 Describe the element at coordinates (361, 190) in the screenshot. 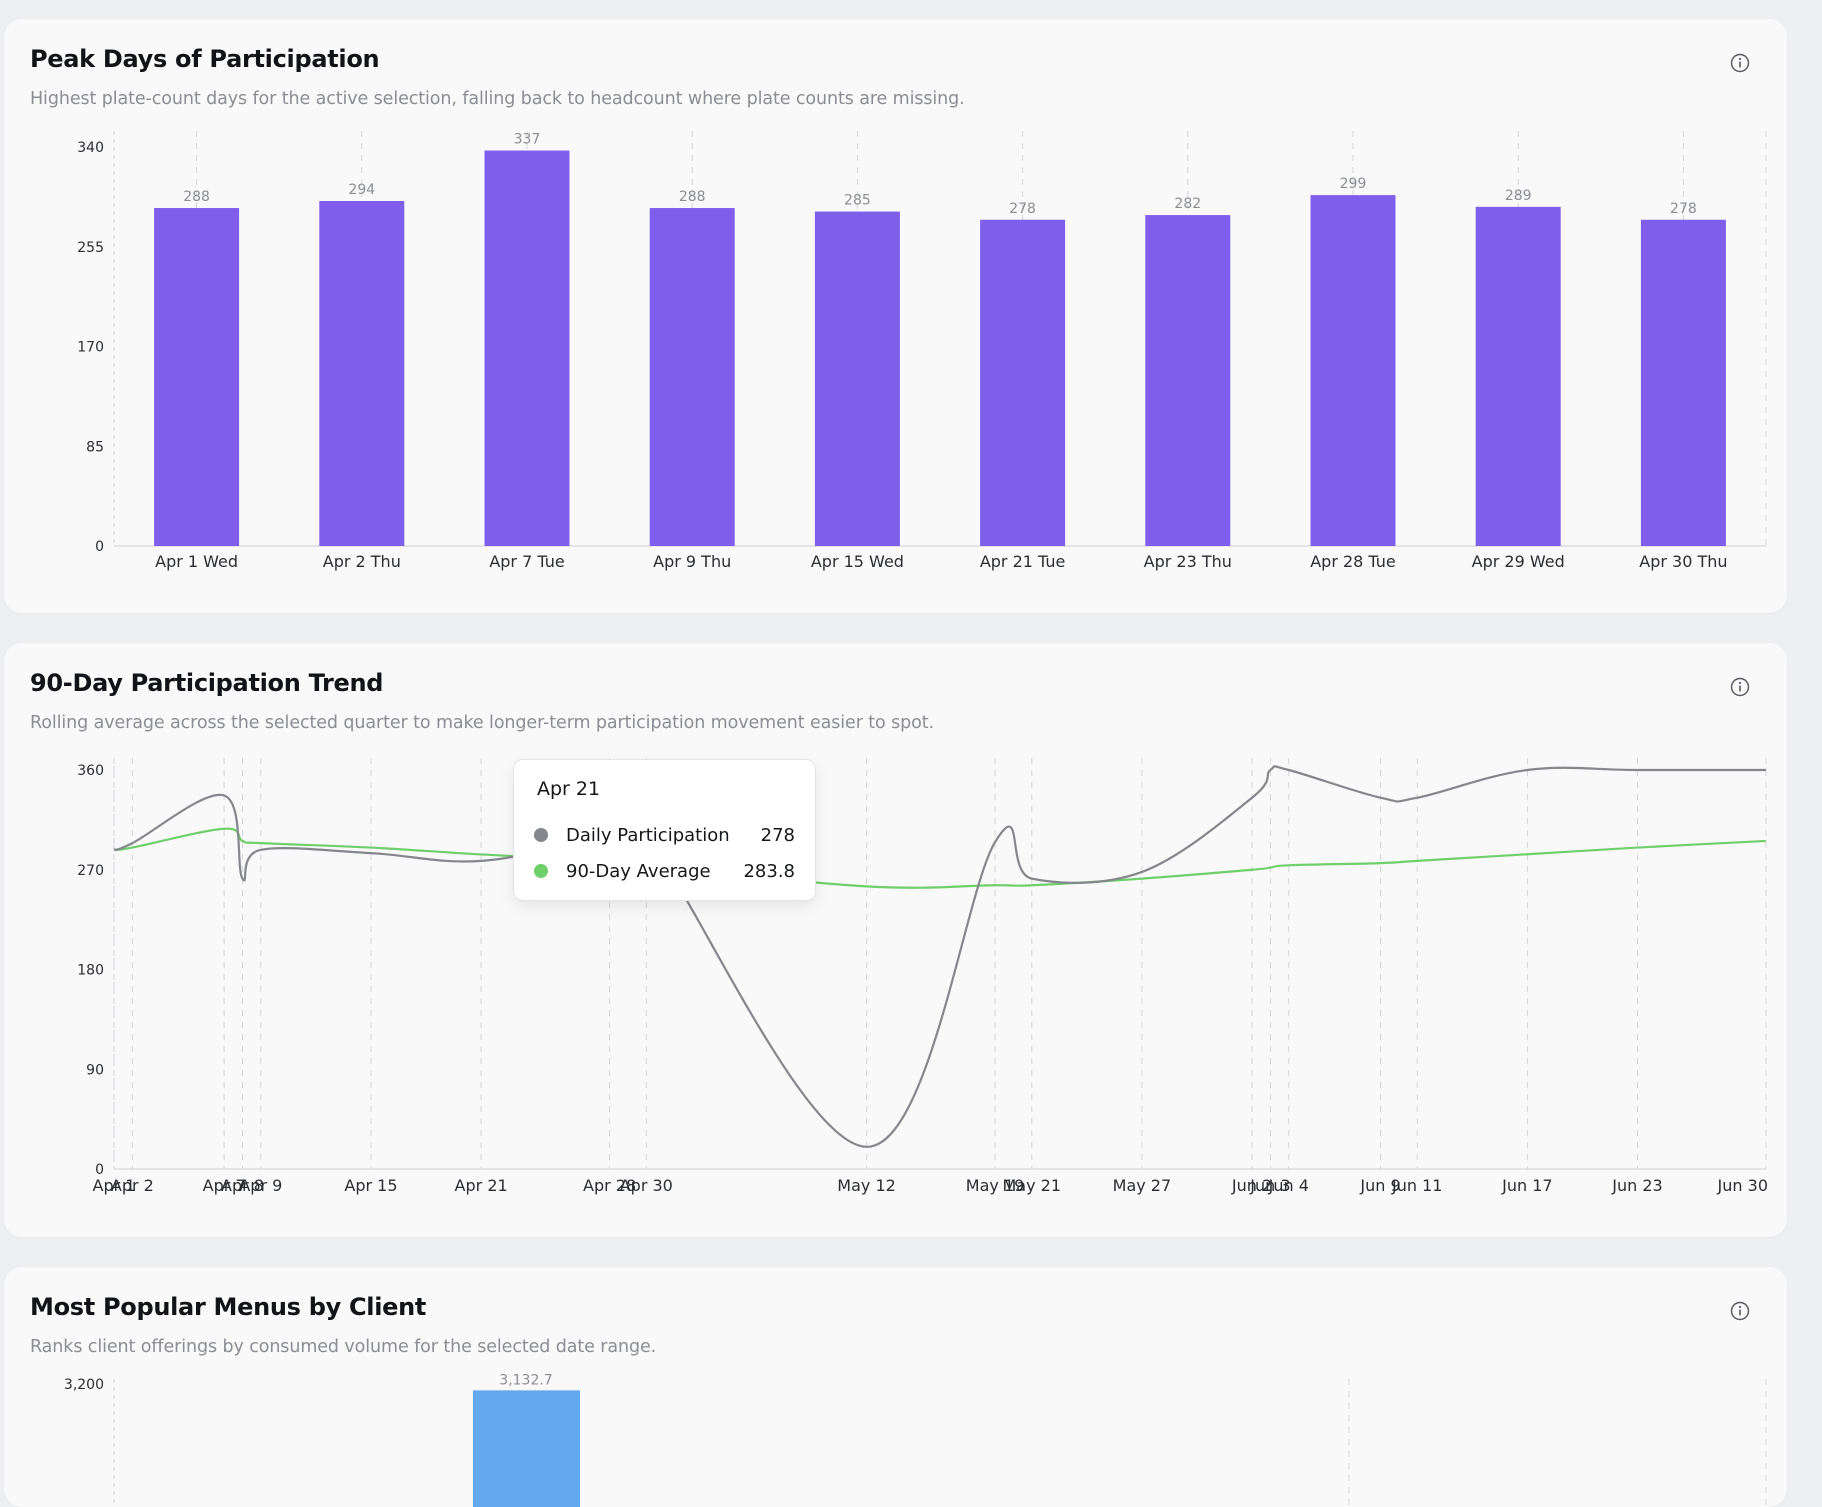

I see `bar-value-label: 294` at that location.